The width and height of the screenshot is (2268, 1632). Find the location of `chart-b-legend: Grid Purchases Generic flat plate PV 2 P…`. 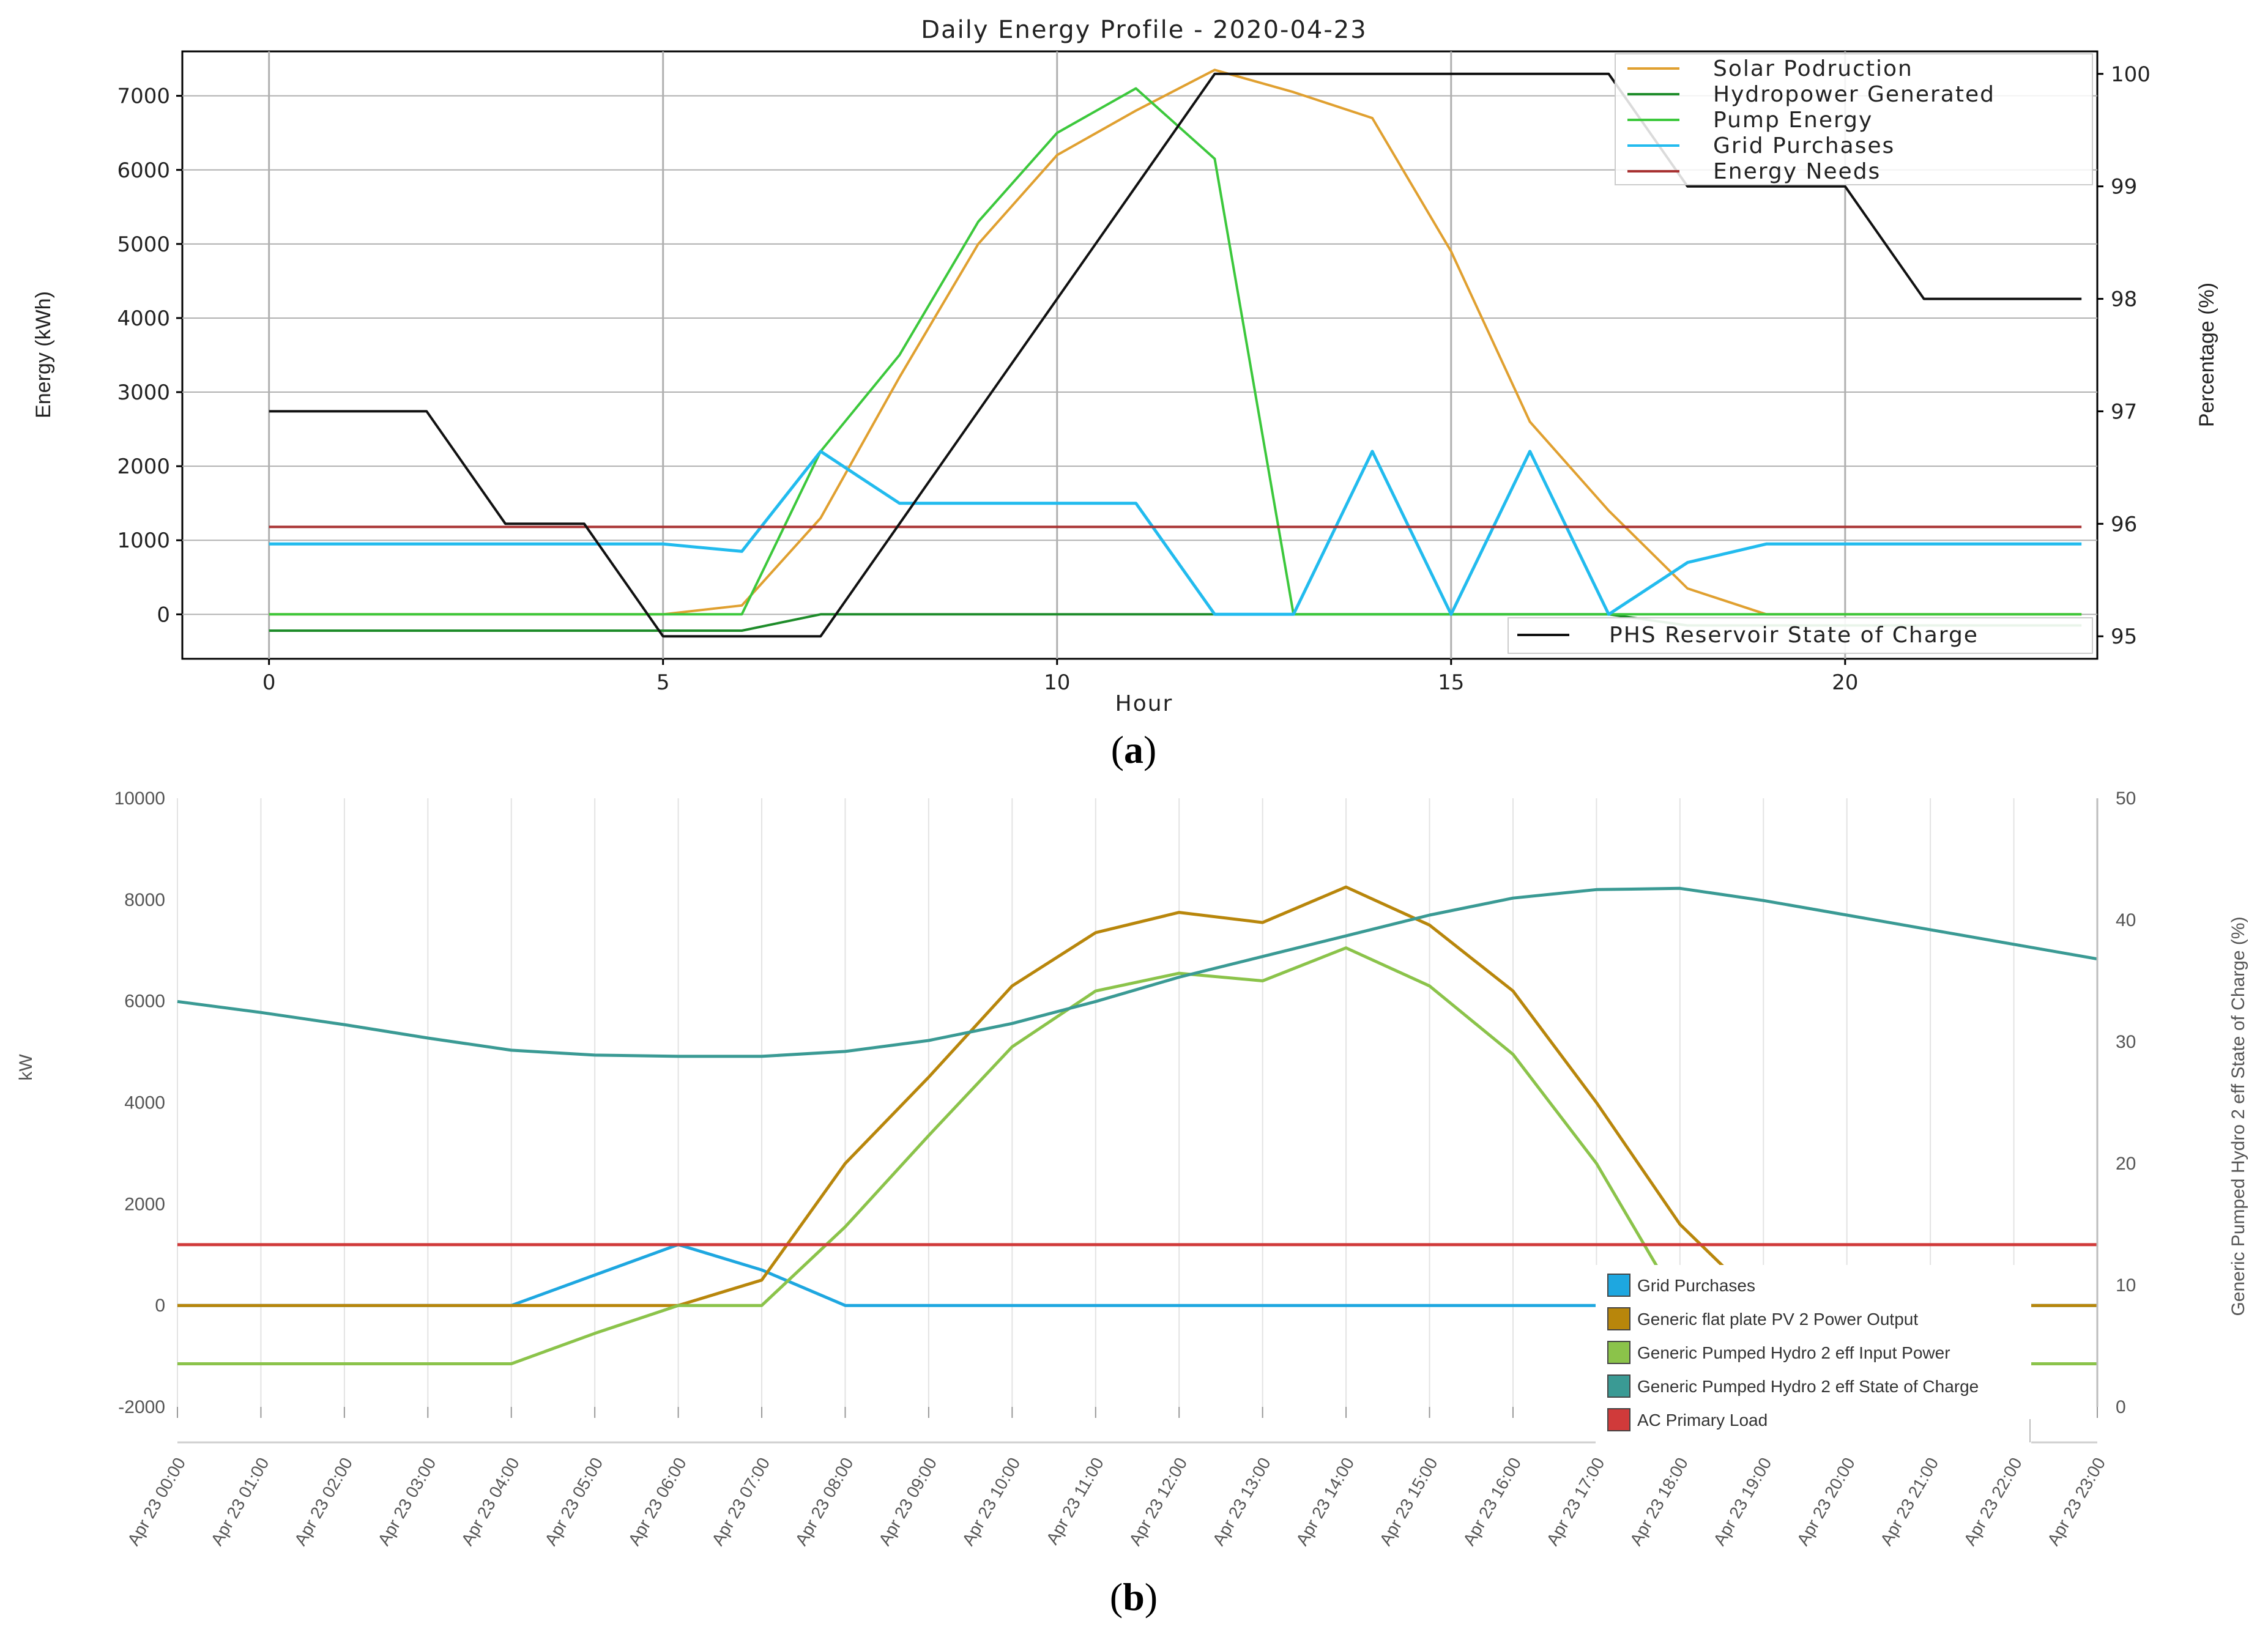

chart-b-legend: Grid Purchases Generic flat plate PV 2 P… is located at coordinates (1813, 1356).